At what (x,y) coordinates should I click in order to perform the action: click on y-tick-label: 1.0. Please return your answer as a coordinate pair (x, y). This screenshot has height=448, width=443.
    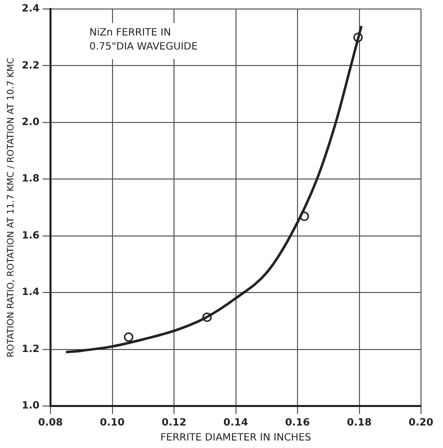
    Looking at the image, I should click on (31, 406).